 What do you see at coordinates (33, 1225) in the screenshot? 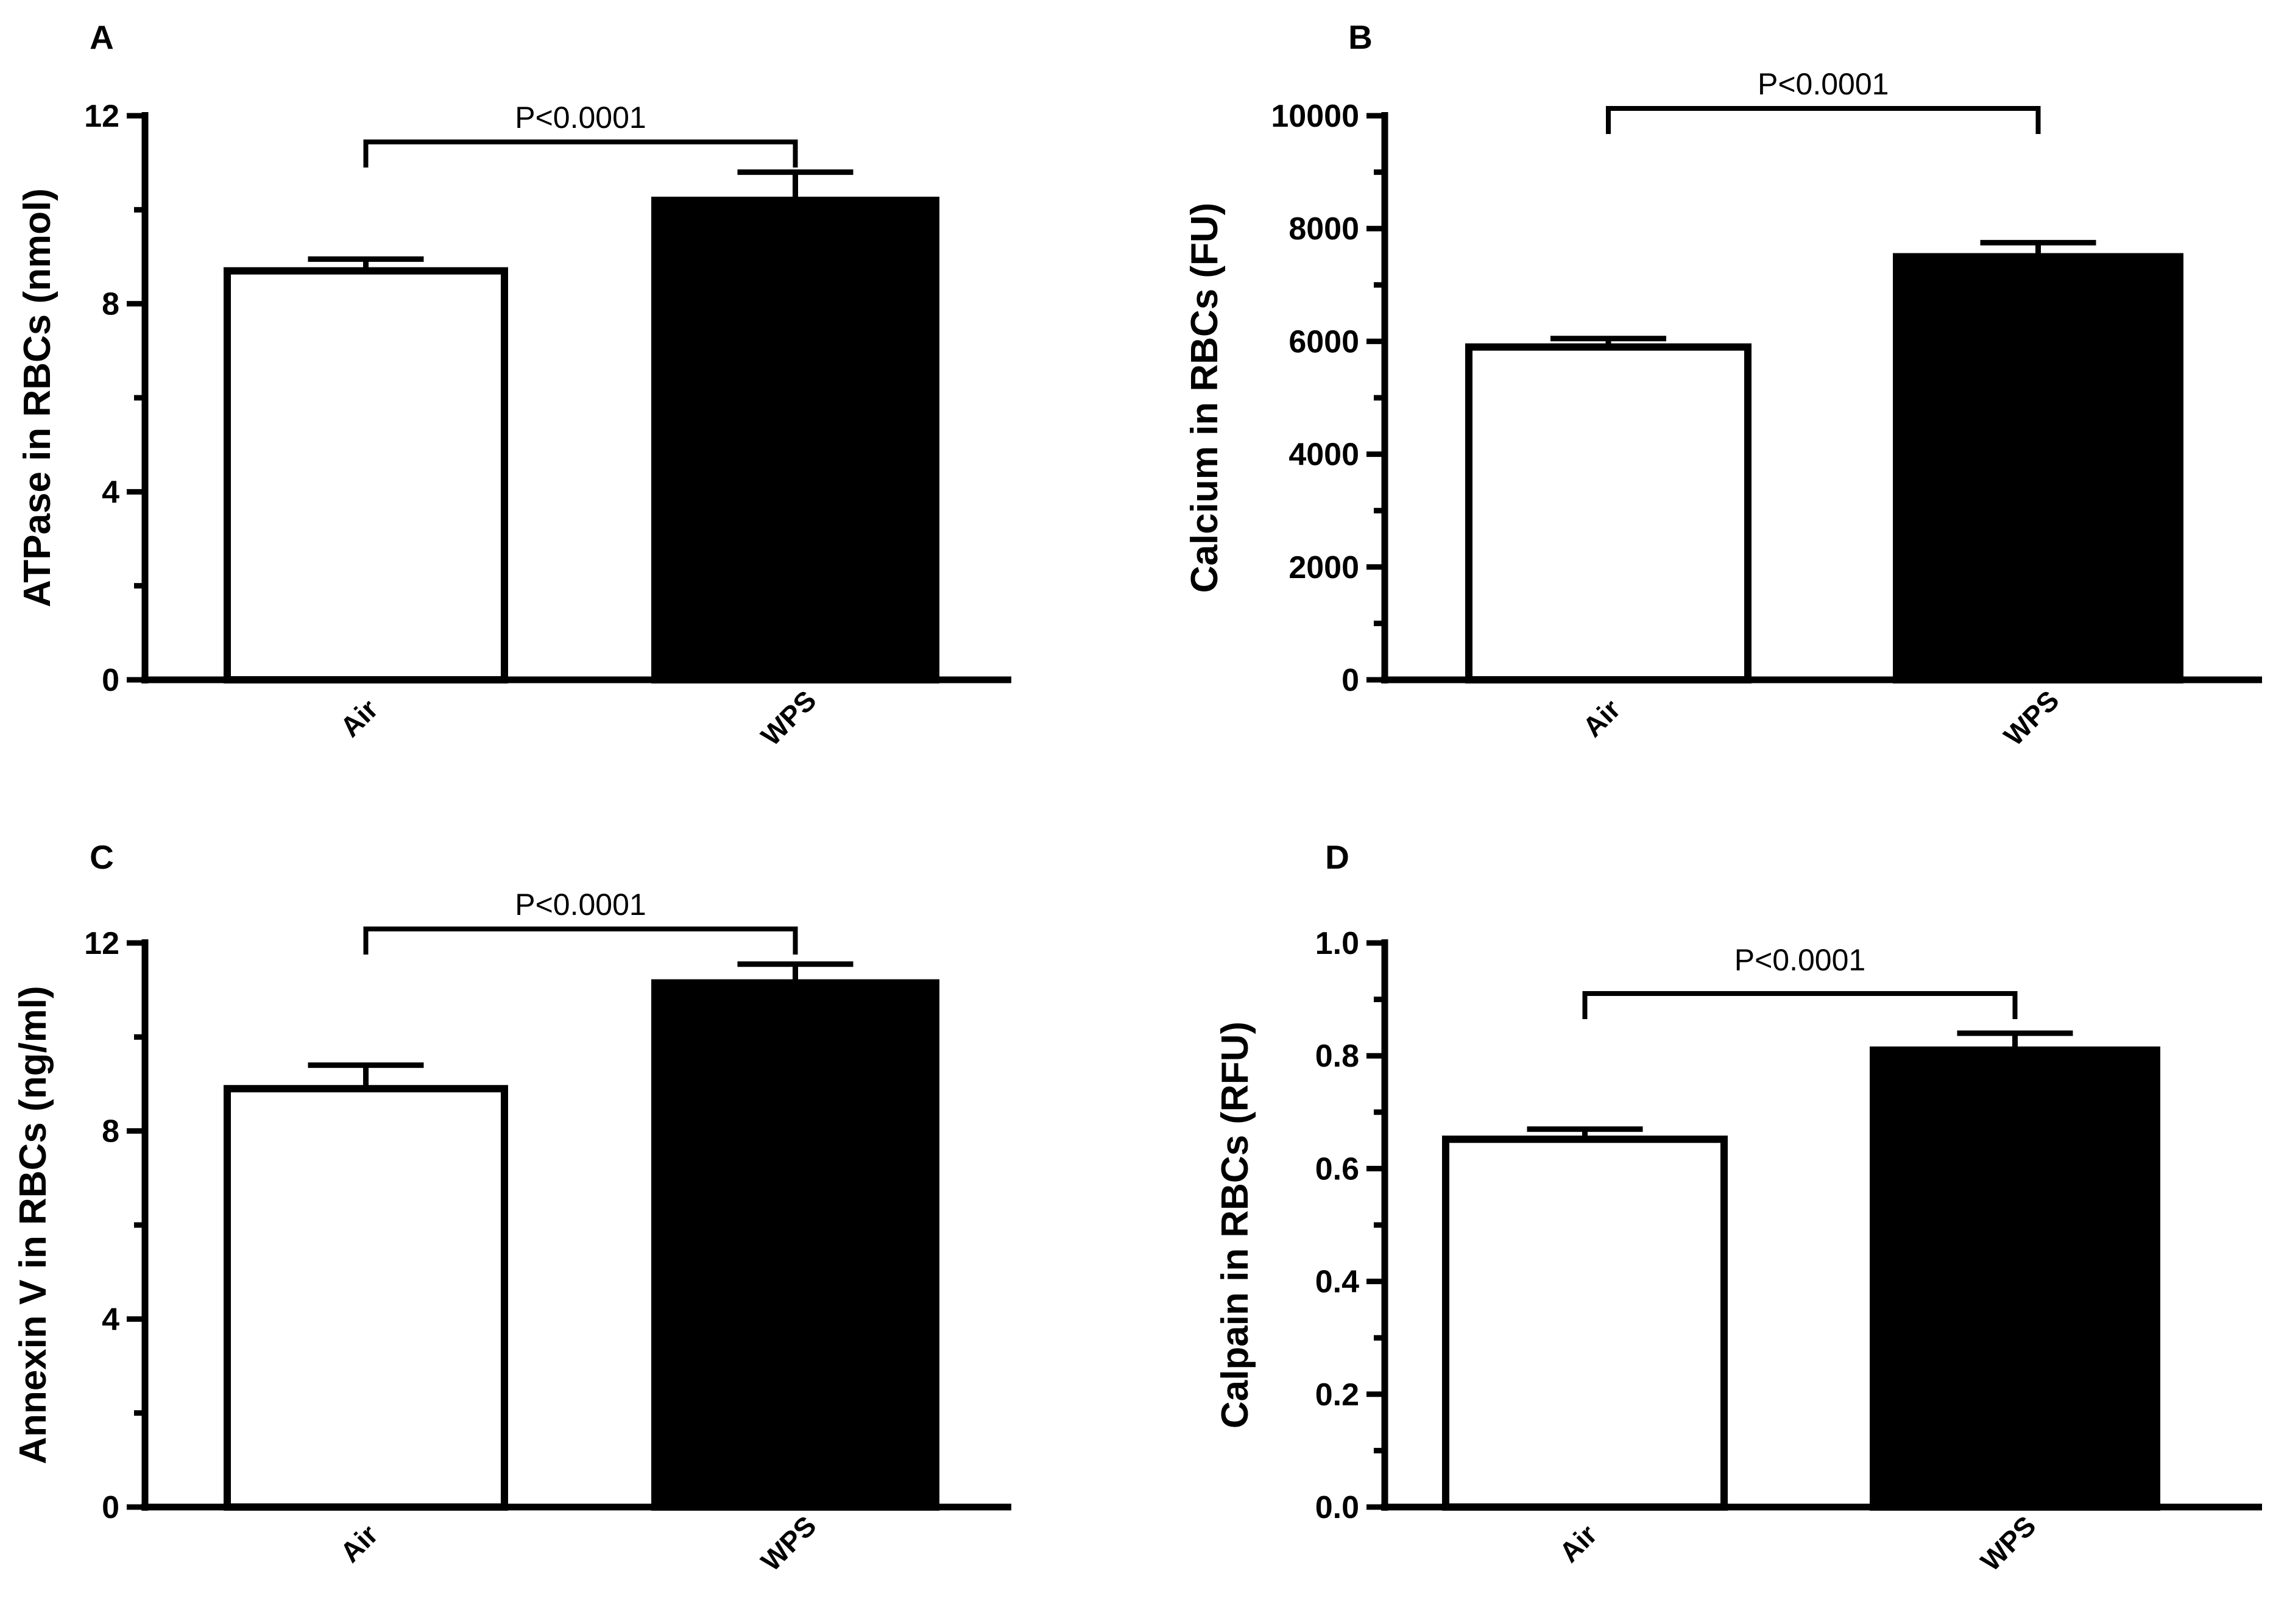
I see `y-axis-title: Annexin V in RBCs (ng/ml)` at bounding box center [33, 1225].